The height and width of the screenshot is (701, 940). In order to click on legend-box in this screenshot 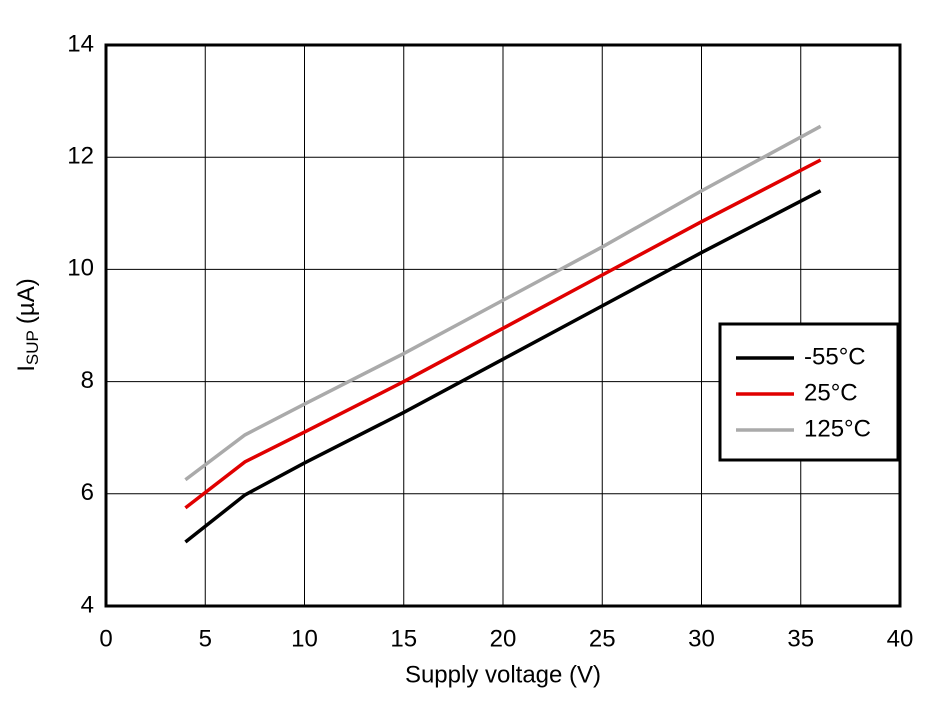, I will do `click(809, 392)`.